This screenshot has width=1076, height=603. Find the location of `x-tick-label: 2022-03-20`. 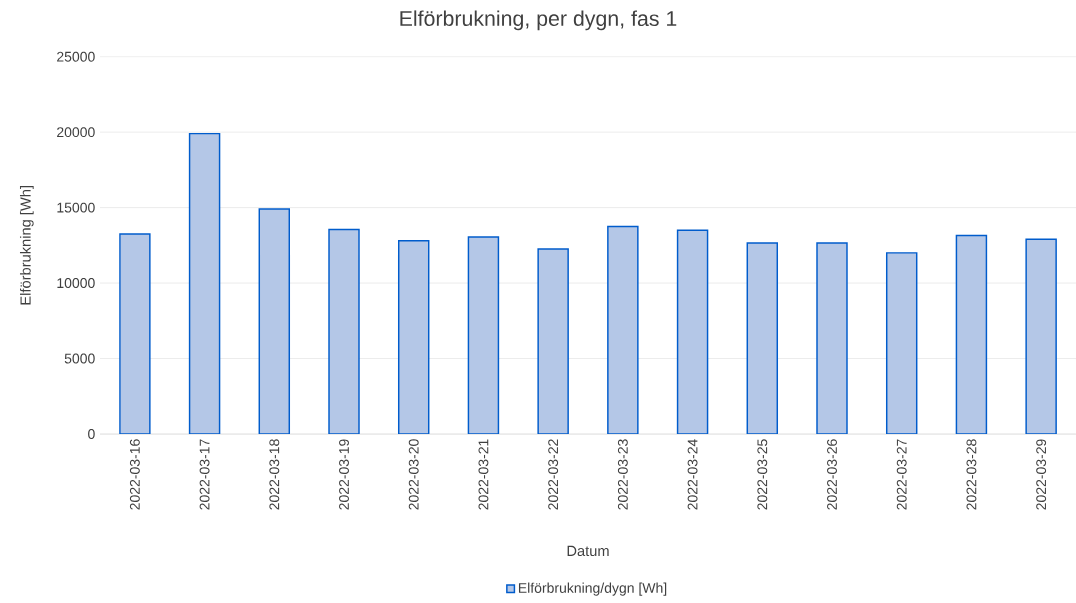

x-tick-label: 2022-03-20 is located at coordinates (413, 474).